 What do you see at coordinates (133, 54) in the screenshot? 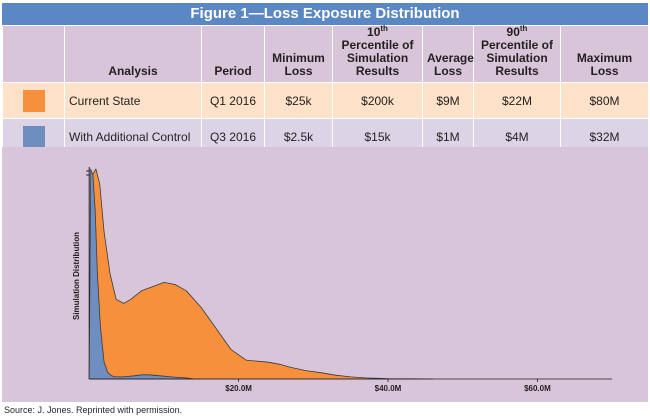
I see `header-analysis: Analysis` at bounding box center [133, 54].